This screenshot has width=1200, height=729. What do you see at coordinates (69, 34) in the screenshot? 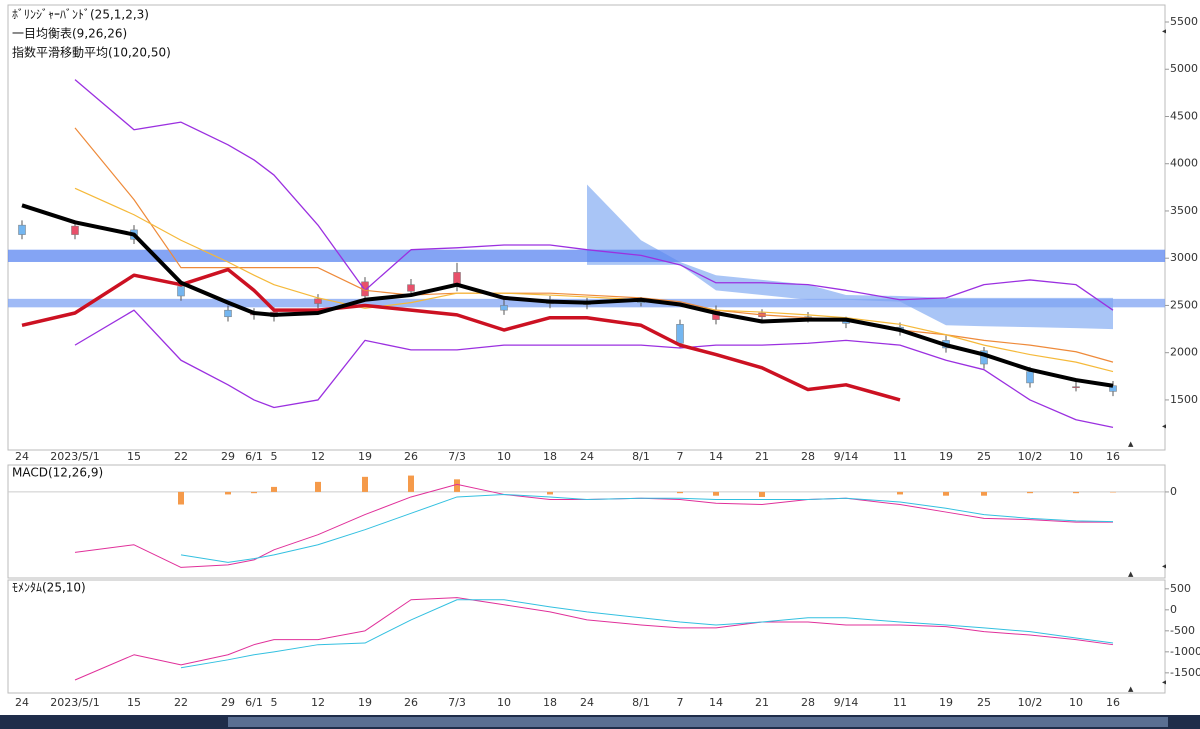
I see `indicator-label: 一目均衡表(9,26,26)` at bounding box center [69, 34].